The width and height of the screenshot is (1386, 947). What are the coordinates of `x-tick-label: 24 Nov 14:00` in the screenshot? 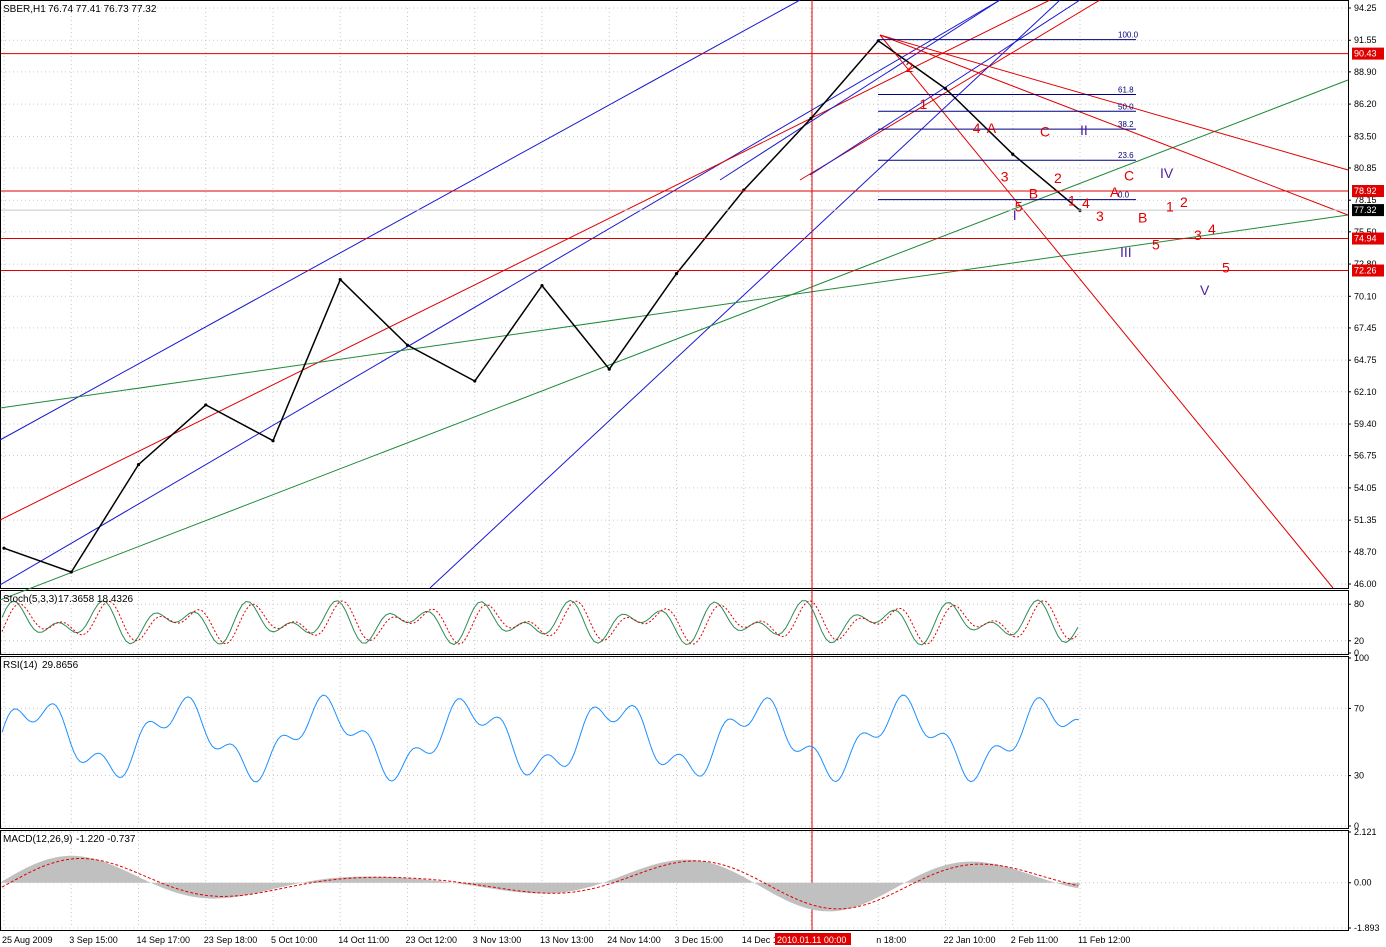 It's located at (634, 940).